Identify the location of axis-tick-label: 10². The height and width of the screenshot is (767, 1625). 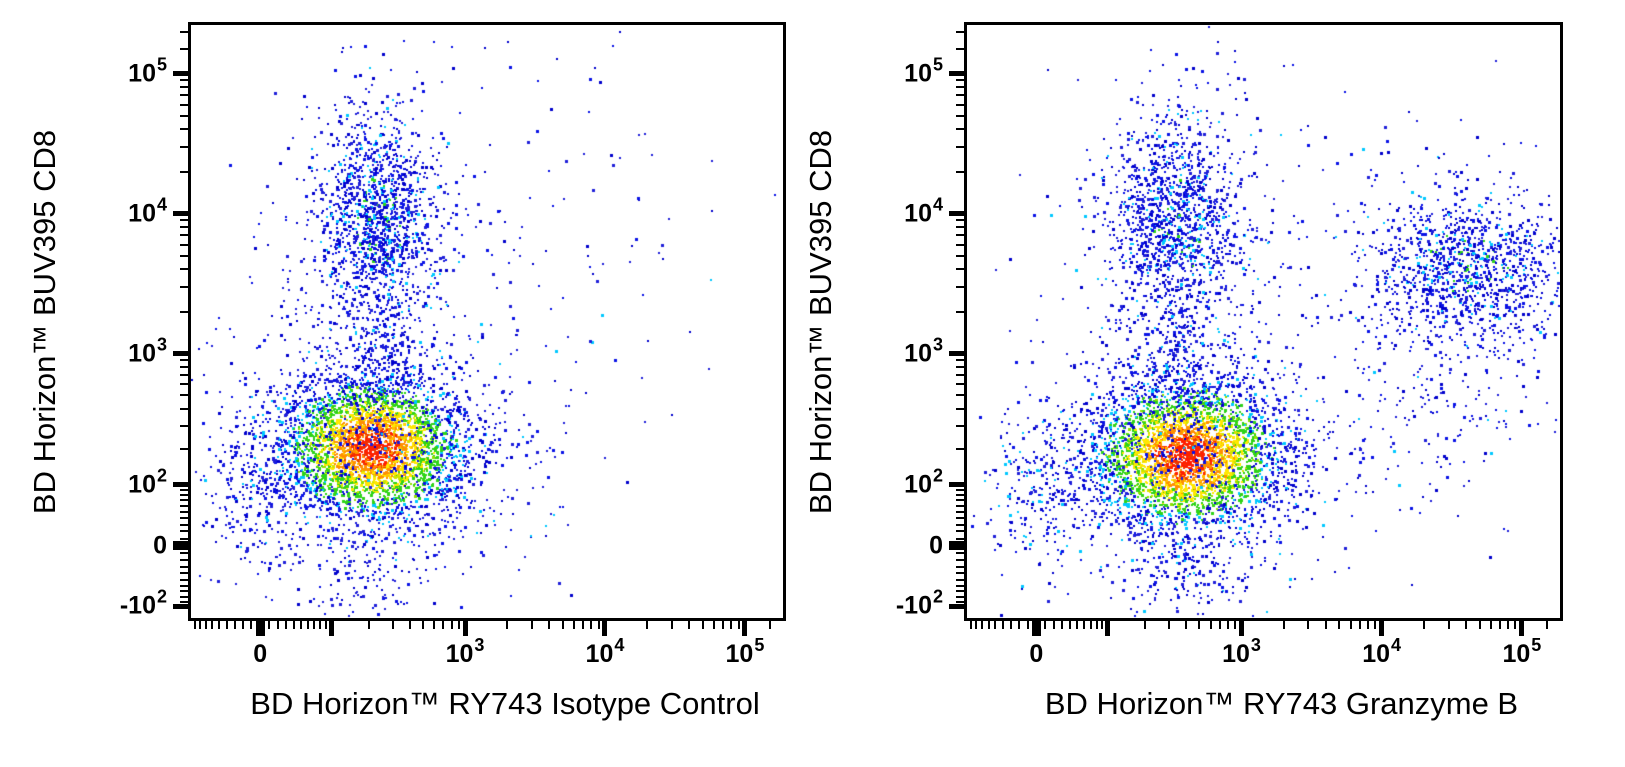
(147, 482).